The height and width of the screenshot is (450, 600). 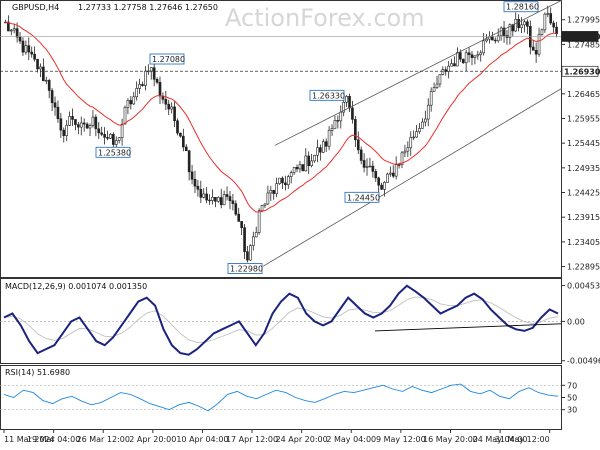 I want to click on macd-axis: 0.004533 0.00 -0.004967, so click(x=580, y=324).